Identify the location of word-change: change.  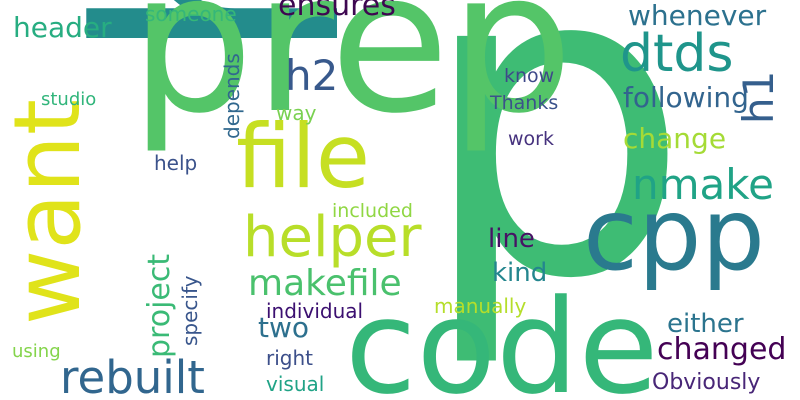
(675, 138).